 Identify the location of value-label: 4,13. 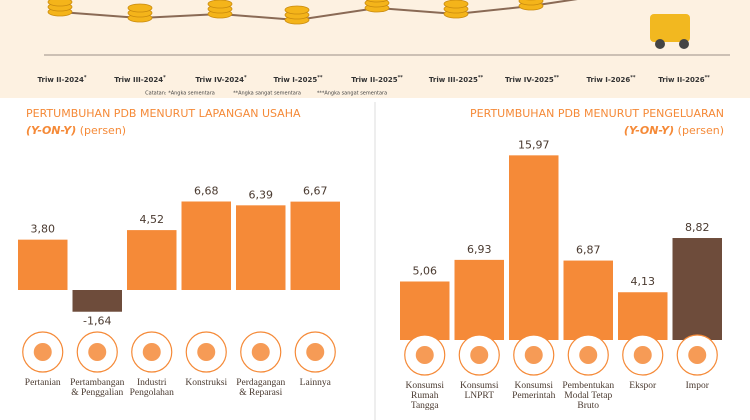
(643, 281).